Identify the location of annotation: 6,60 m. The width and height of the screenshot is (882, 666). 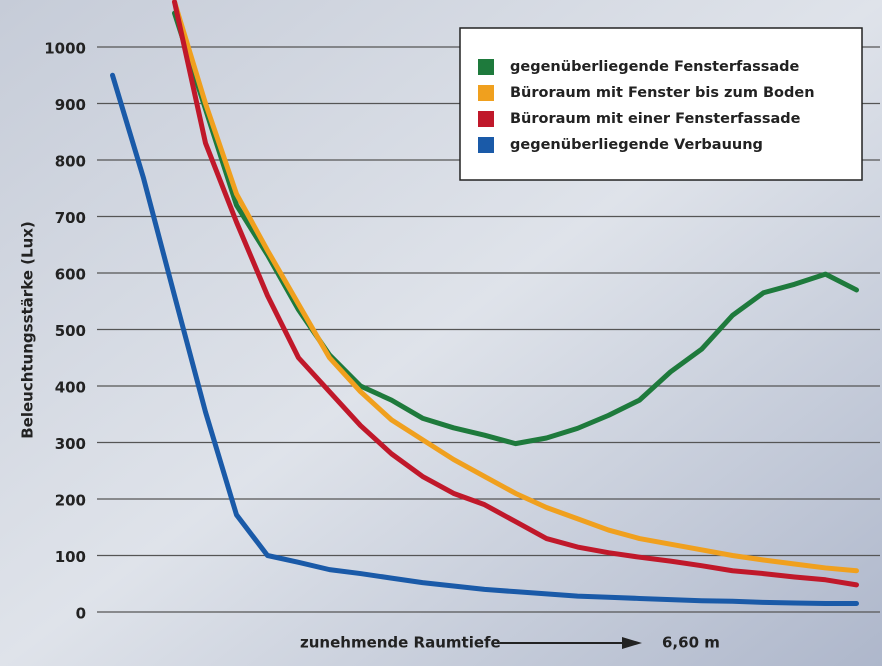
(691, 643).